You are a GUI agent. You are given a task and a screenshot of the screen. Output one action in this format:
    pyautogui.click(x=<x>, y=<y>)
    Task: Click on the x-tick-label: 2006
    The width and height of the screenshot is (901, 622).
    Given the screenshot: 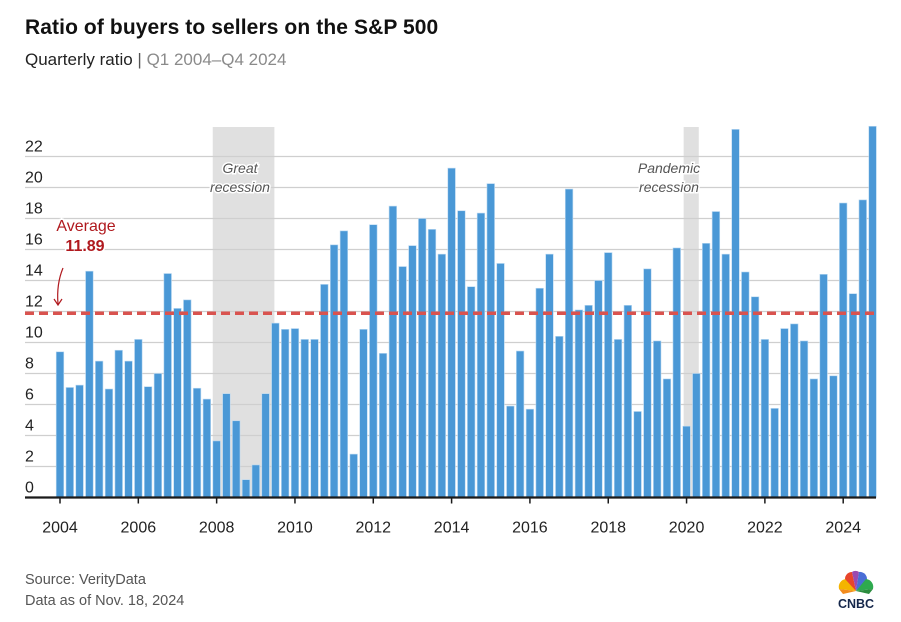 What is the action you would take?
    pyautogui.click(x=139, y=528)
    